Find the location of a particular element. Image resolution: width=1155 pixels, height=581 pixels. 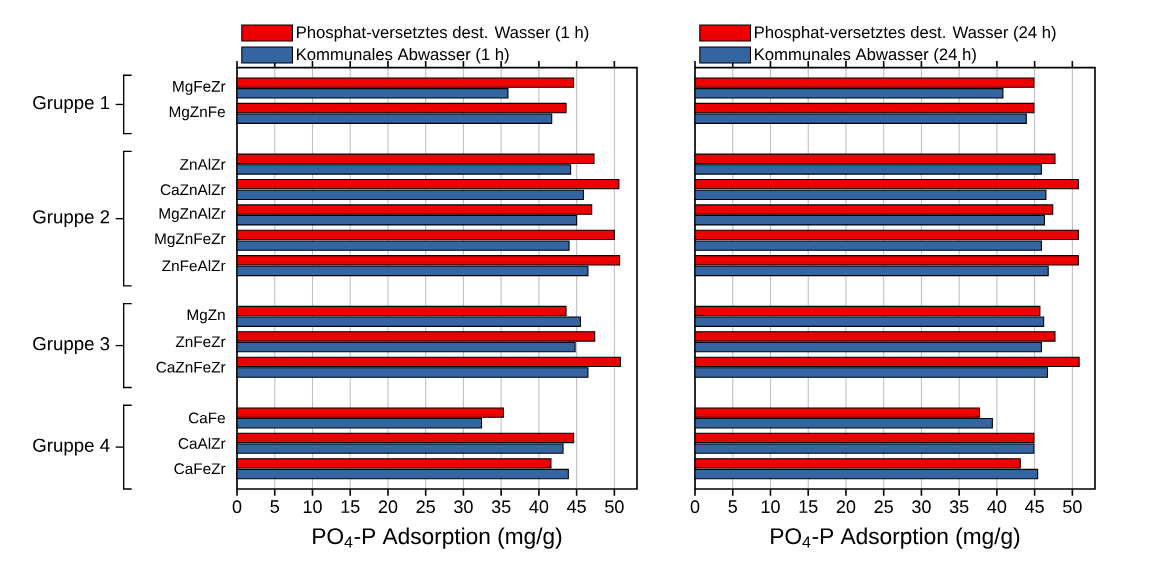

y-tick-label: MgZnFe is located at coordinates (197, 113).